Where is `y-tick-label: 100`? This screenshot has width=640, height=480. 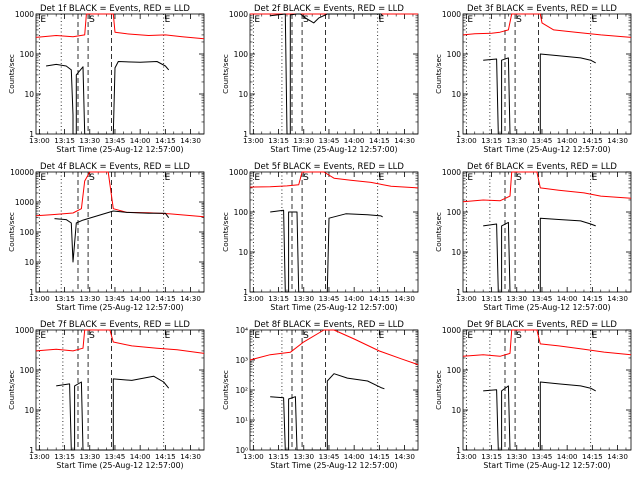 y-tick-label: 100 is located at coordinates (241, 212).